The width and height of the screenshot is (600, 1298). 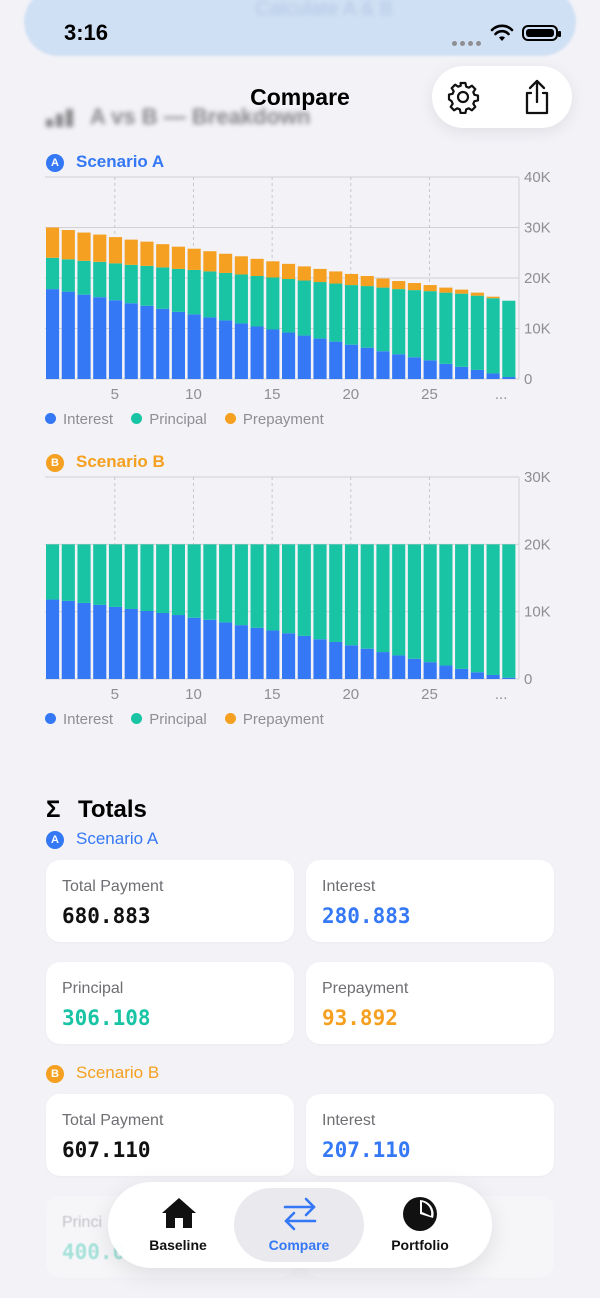 I want to click on card-label: Principal, so click(x=93, y=988).